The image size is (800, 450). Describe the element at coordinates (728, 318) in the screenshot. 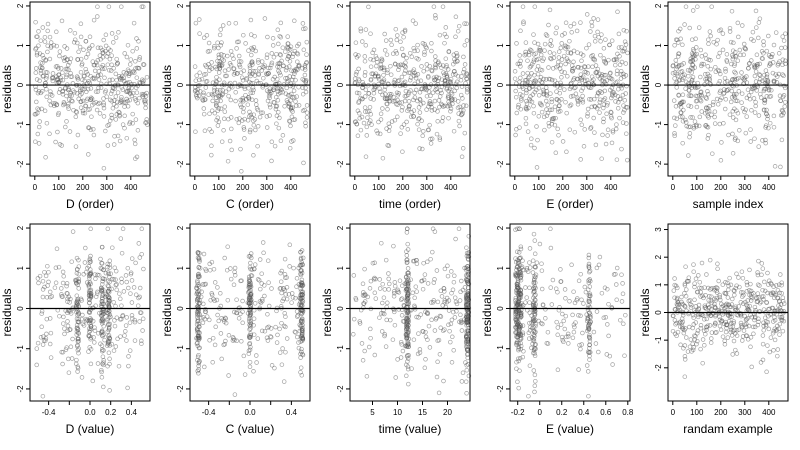

I see `points` at that location.